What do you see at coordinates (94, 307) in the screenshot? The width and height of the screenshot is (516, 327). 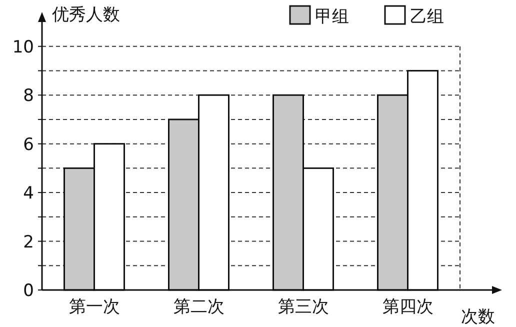 I see `x-tick-label: 第一次` at bounding box center [94, 307].